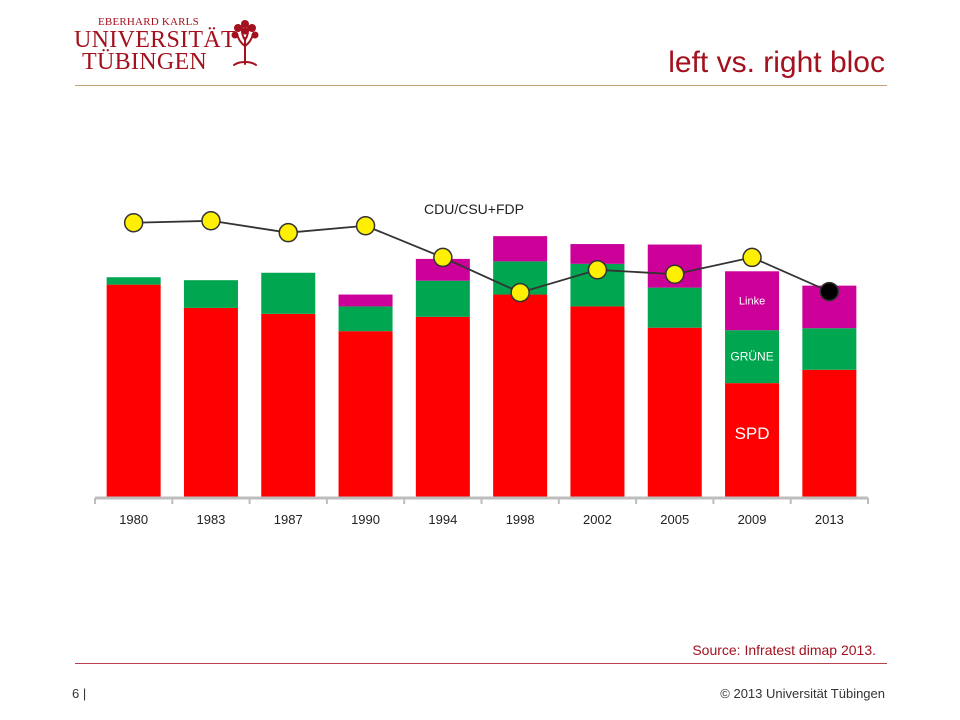  What do you see at coordinates (481, 501) in the screenshot?
I see `x-axis-ticks` at bounding box center [481, 501].